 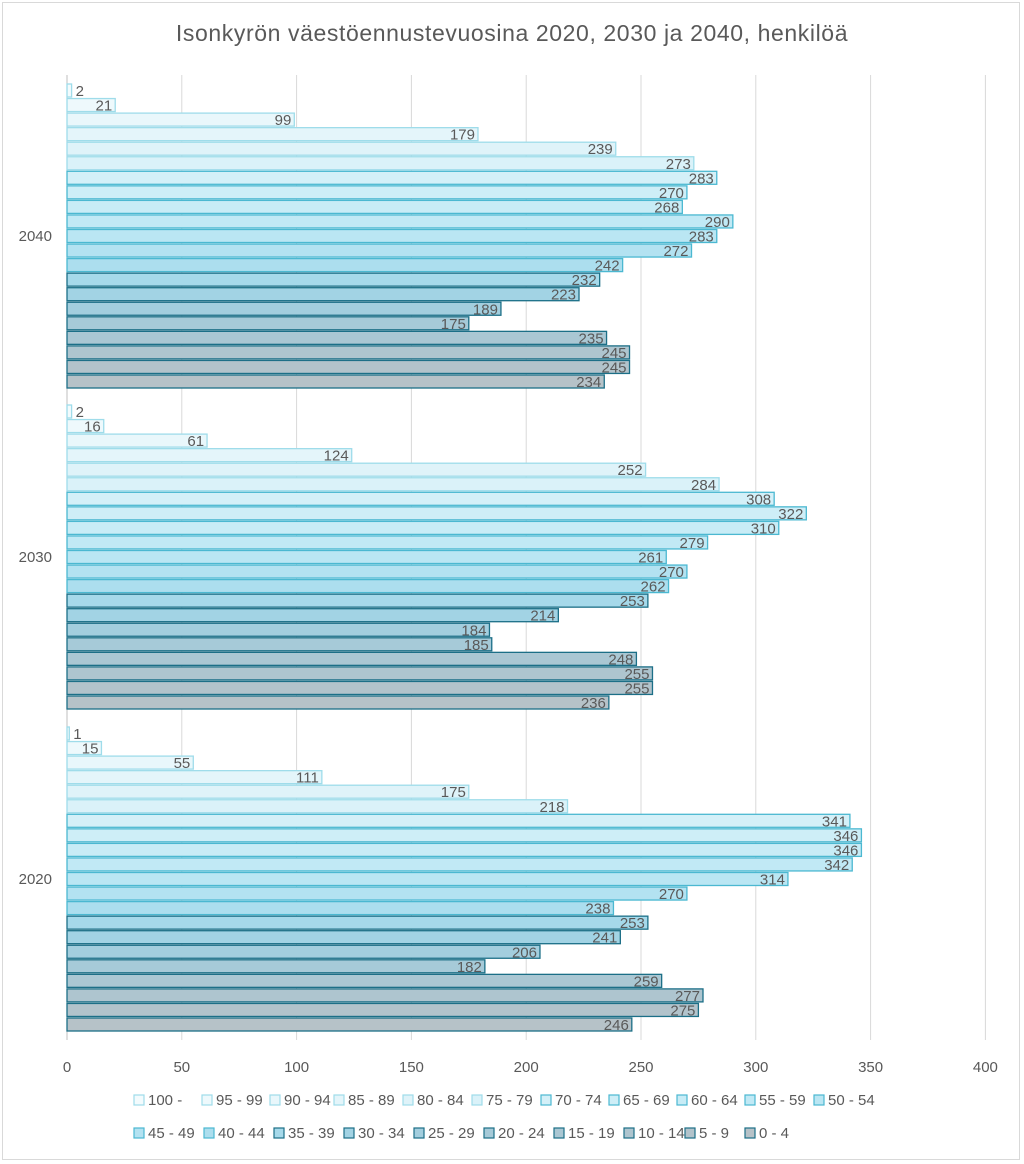 What do you see at coordinates (763, 528) in the screenshot?
I see `data-label: 310` at bounding box center [763, 528].